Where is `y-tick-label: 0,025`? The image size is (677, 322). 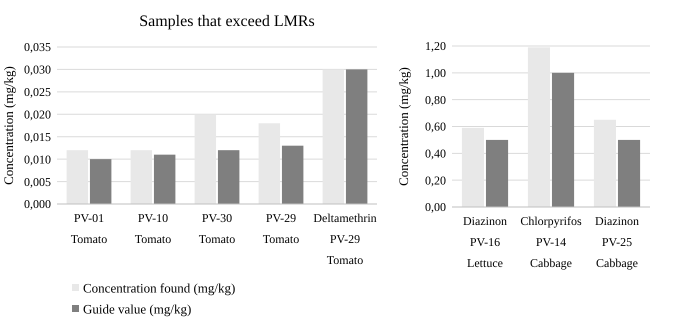 y-tick-label: 0,025 is located at coordinates (37, 92).